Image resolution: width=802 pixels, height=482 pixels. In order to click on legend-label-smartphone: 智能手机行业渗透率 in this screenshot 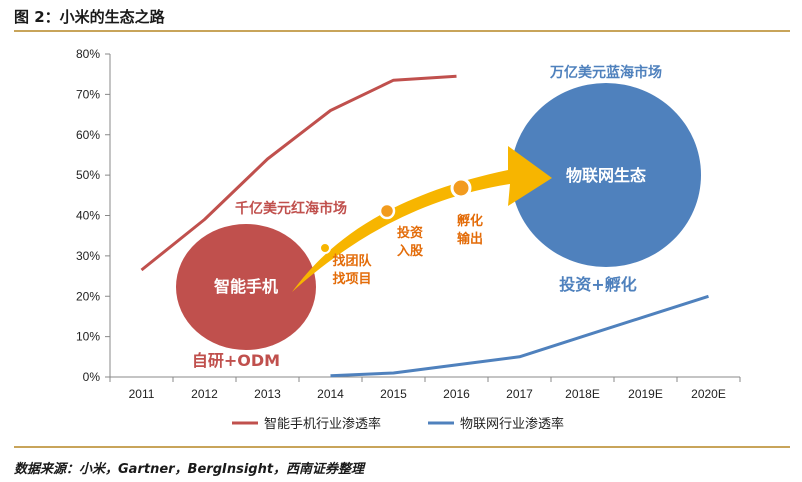, I will do `click(322, 424)`.